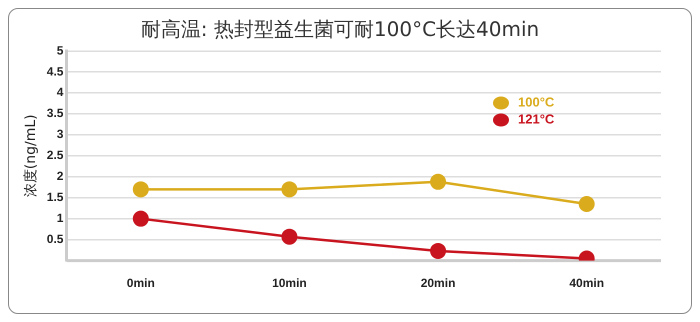 The width and height of the screenshot is (700, 322). What do you see at coordinates (55, 197) in the screenshot?
I see `y-tick-label: 1.5` at bounding box center [55, 197].